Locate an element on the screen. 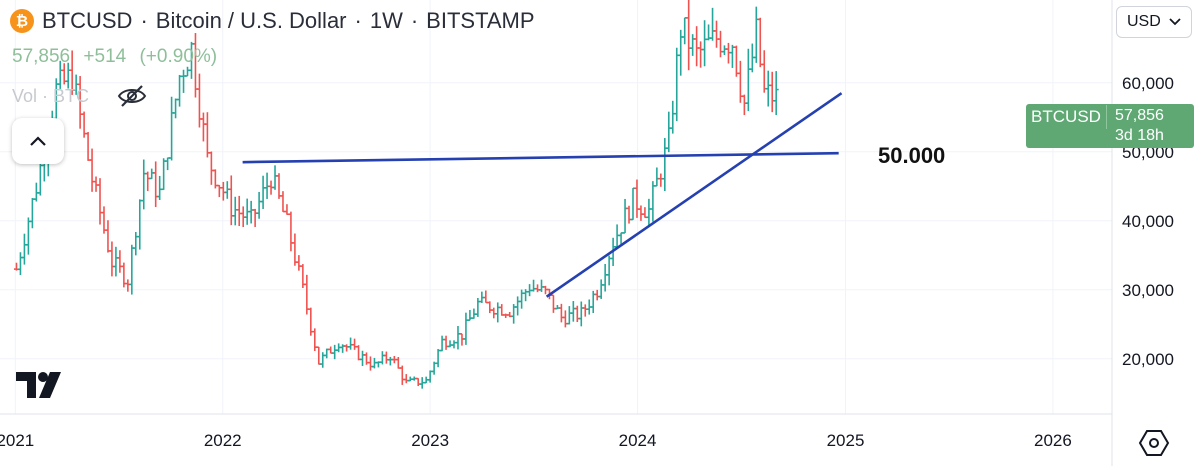 The height and width of the screenshot is (466, 1200). collapse-legend-button is located at coordinates (38, 141).